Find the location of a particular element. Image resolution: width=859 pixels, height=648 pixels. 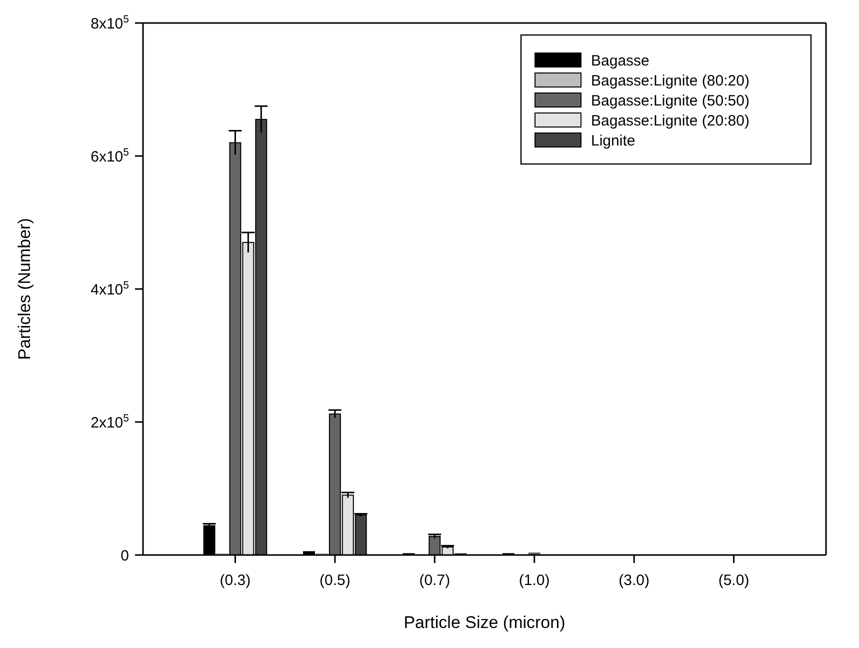

legend-label: Bagasse:Lignite (20:80) is located at coordinates (670, 121).